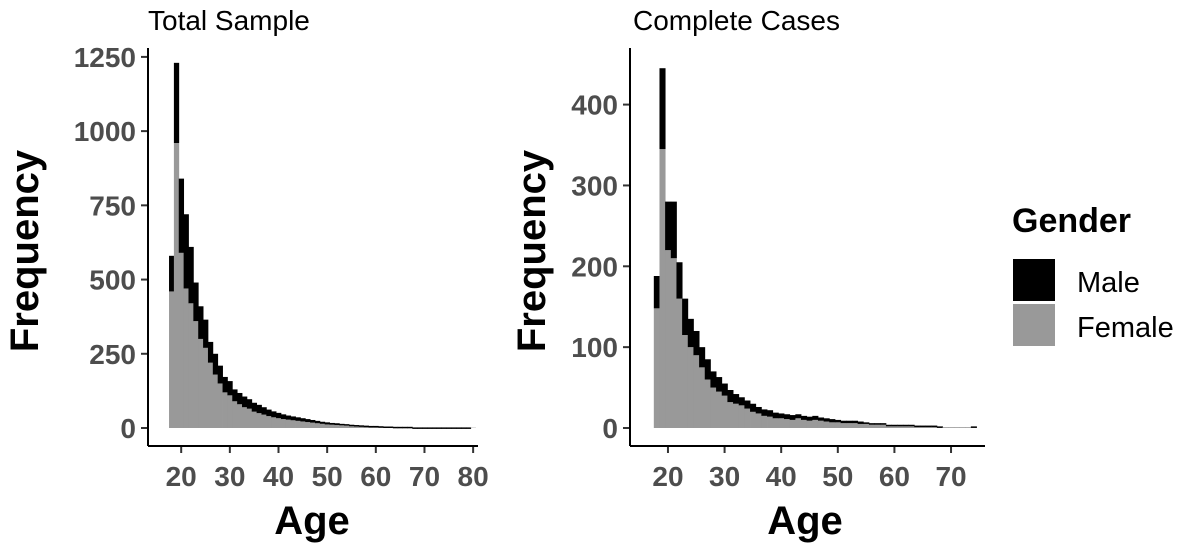 The image size is (1200, 544). What do you see at coordinates (112, 280) in the screenshot?
I see `y-tick-label: 500` at bounding box center [112, 280].